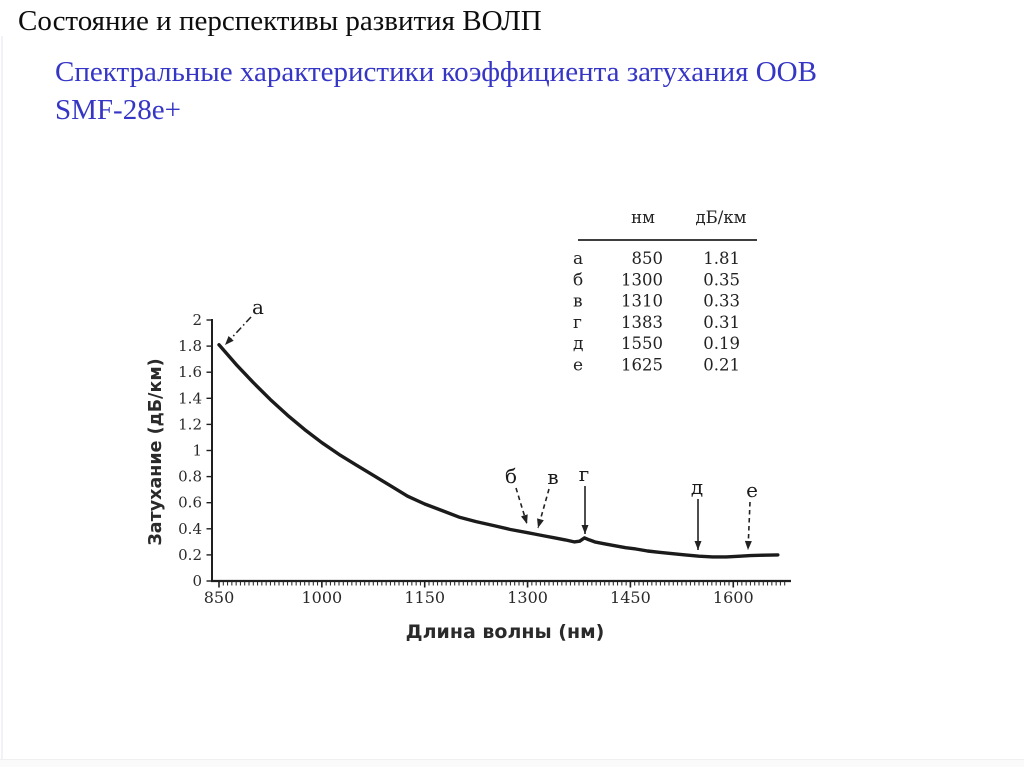  Describe the element at coordinates (321, 597) in the screenshot. I see `x-tick-label: 1000` at that location.